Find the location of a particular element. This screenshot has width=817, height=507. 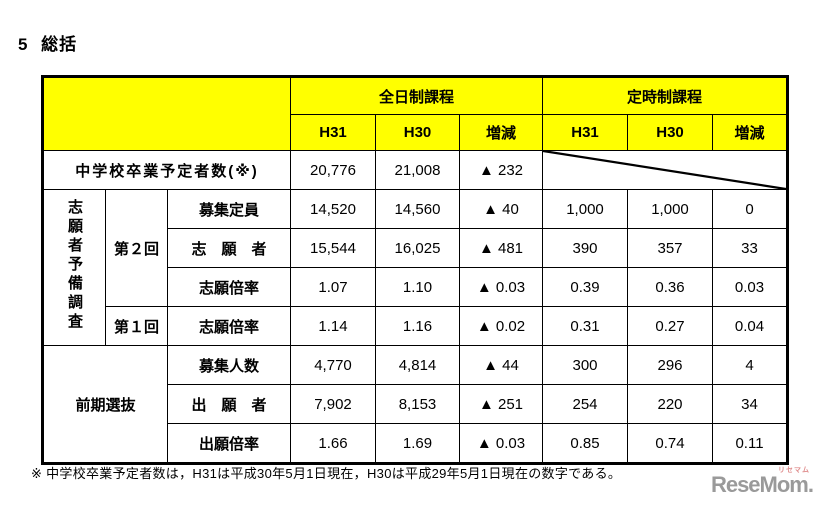

table-corner-cell is located at coordinates (166, 113).